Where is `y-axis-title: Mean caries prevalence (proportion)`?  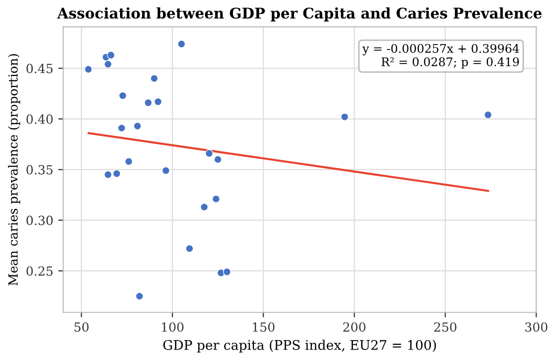 y-axis-title: Mean caries prevalence (proportion) is located at coordinates (14, 170).